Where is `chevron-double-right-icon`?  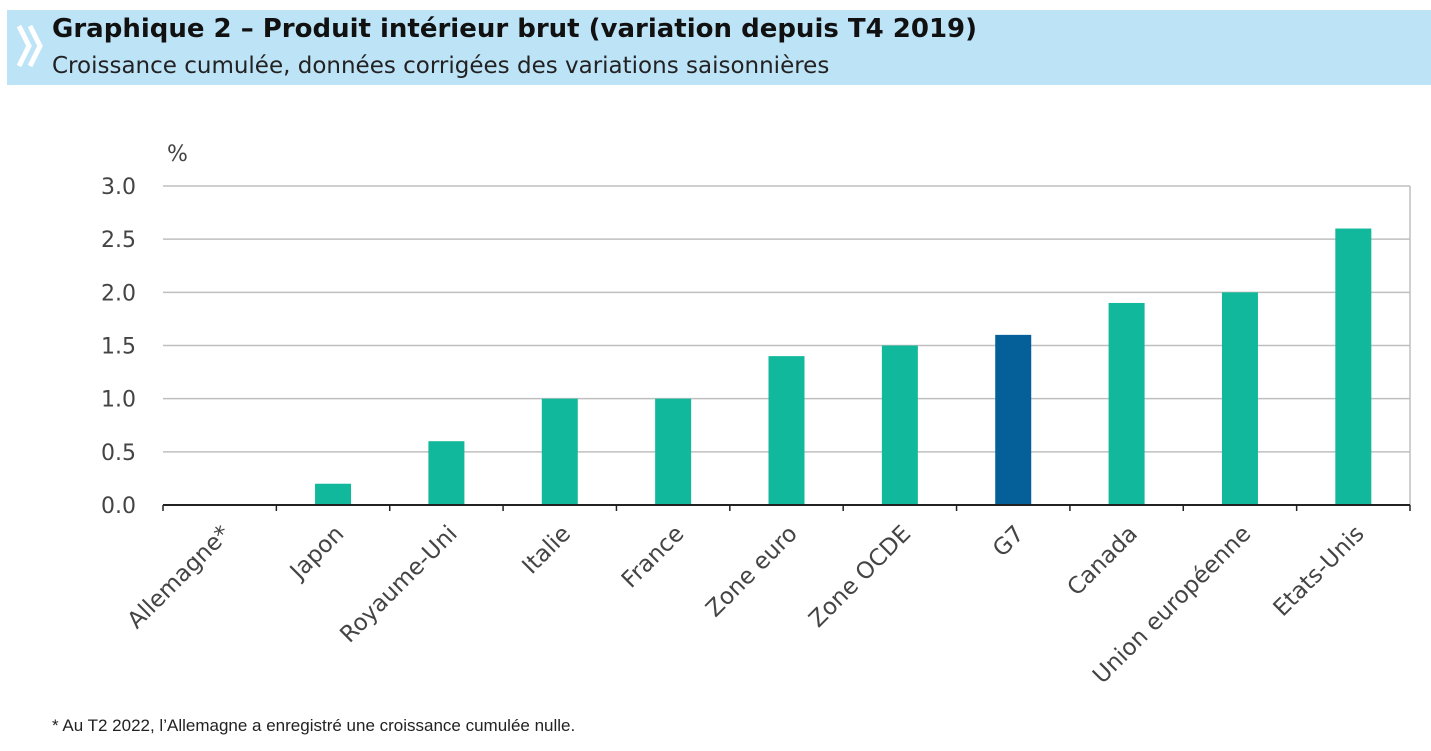 chevron-double-right-icon is located at coordinates (29, 46).